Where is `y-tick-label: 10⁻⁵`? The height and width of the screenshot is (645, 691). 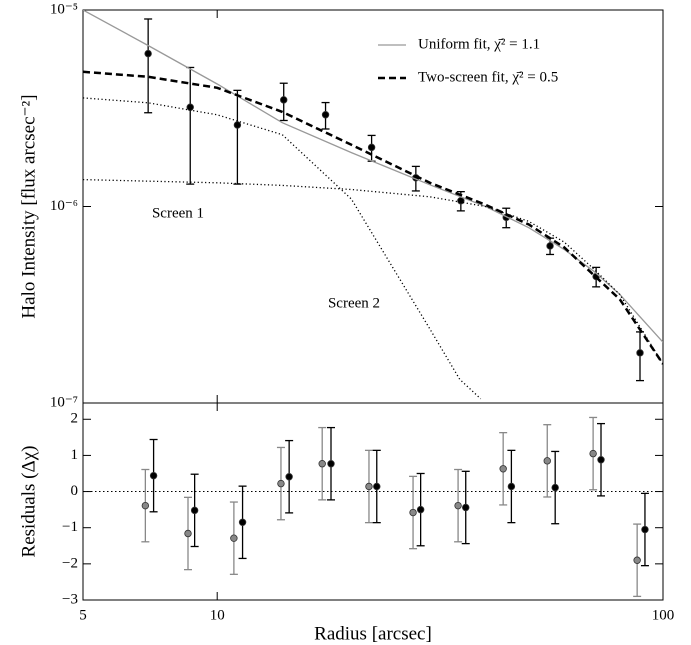
y-tick-label: 10⁻⁵ is located at coordinates (64, 9).